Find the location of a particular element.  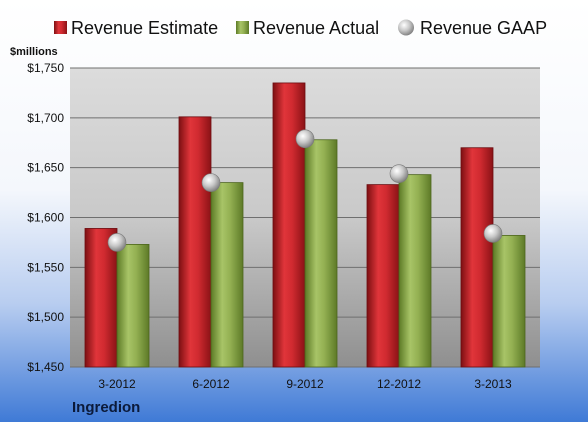

legend-label-actual: Revenue Actual is located at coordinates (316, 28).